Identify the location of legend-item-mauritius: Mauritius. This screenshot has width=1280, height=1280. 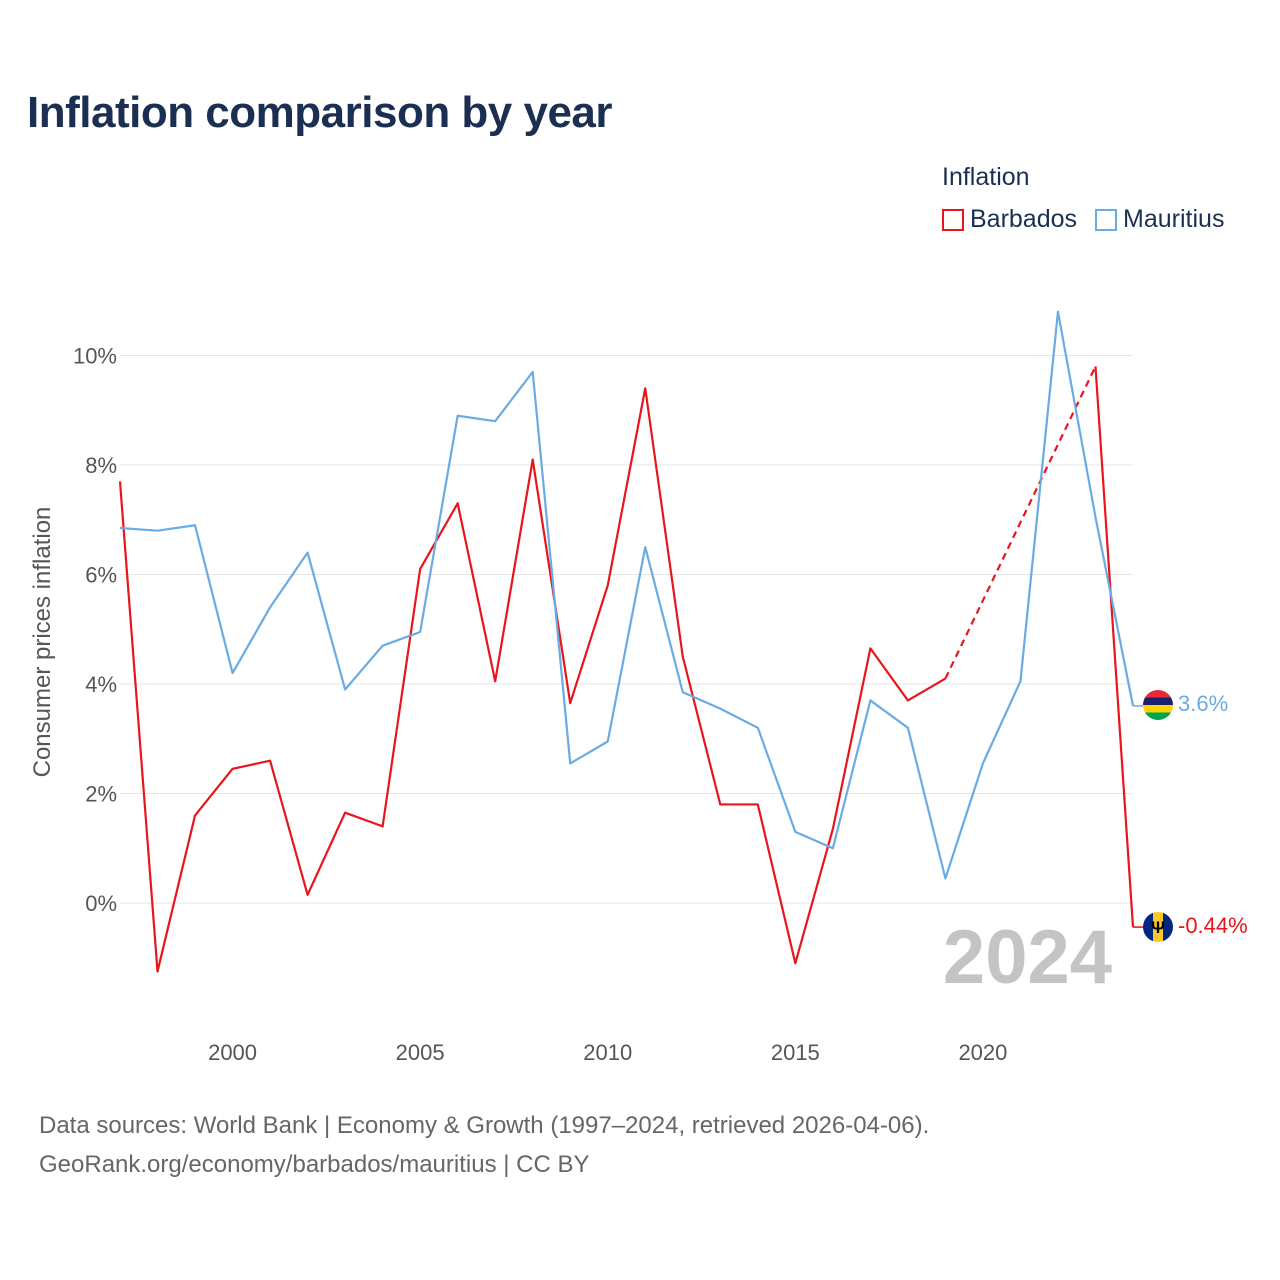
(1159, 219).